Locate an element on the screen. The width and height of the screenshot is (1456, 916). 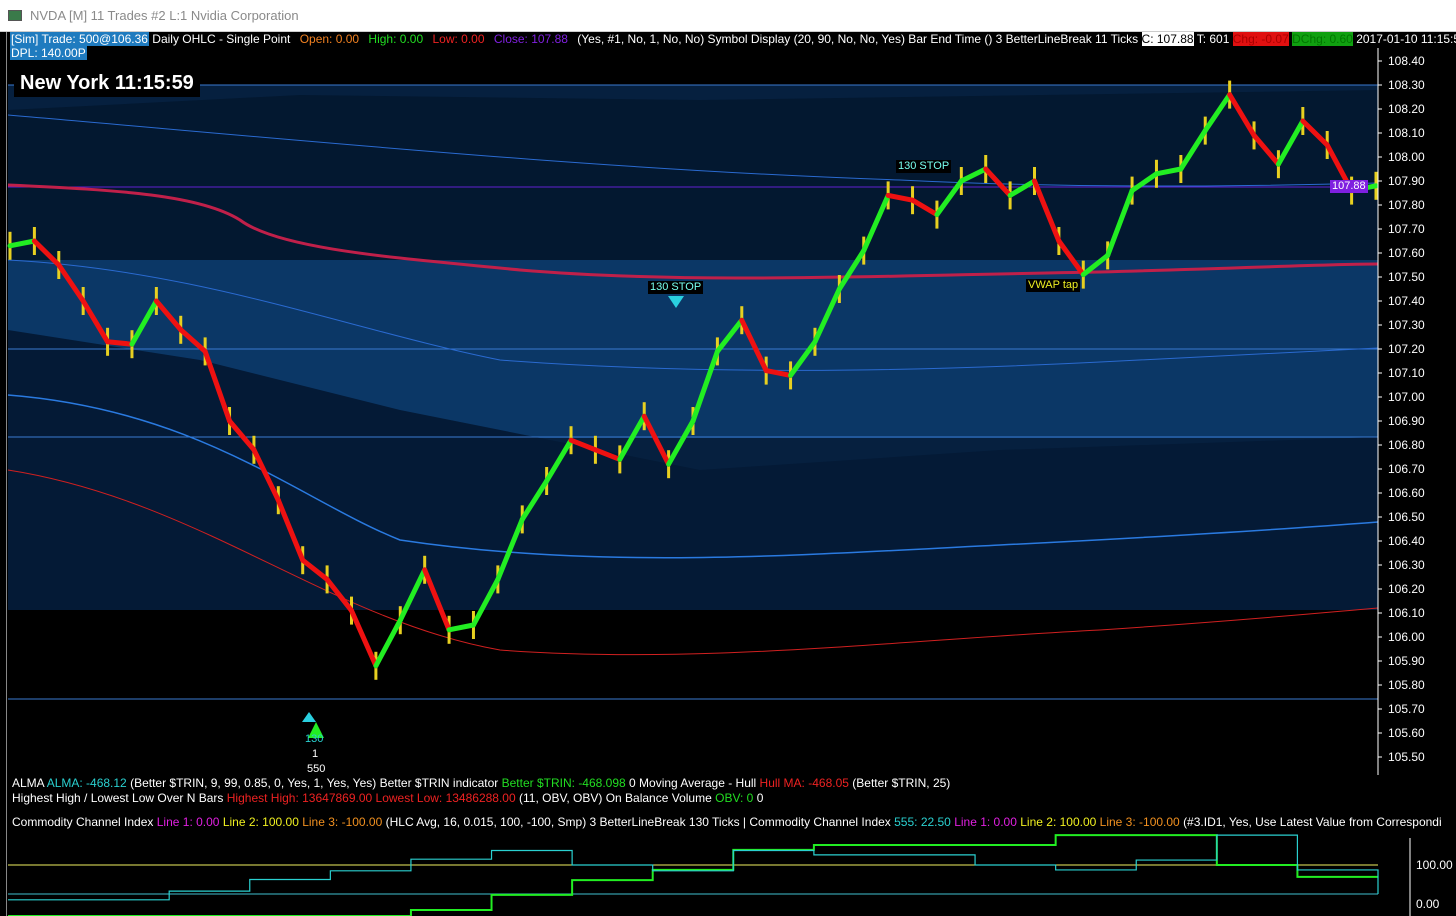
price-tick-label: 108.30 is located at coordinates (1406, 85).